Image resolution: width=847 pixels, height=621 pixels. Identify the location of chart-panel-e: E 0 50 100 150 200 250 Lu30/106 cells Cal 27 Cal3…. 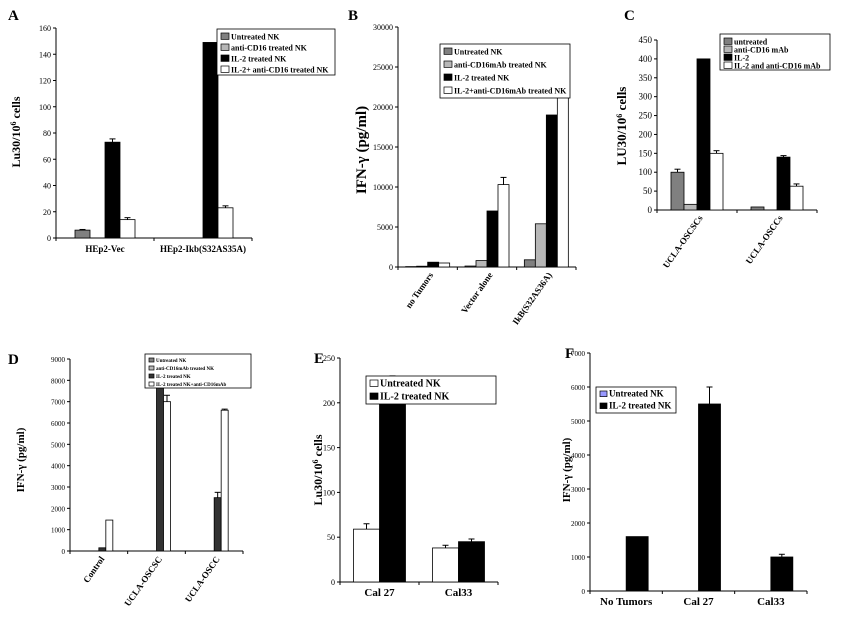
(405, 475).